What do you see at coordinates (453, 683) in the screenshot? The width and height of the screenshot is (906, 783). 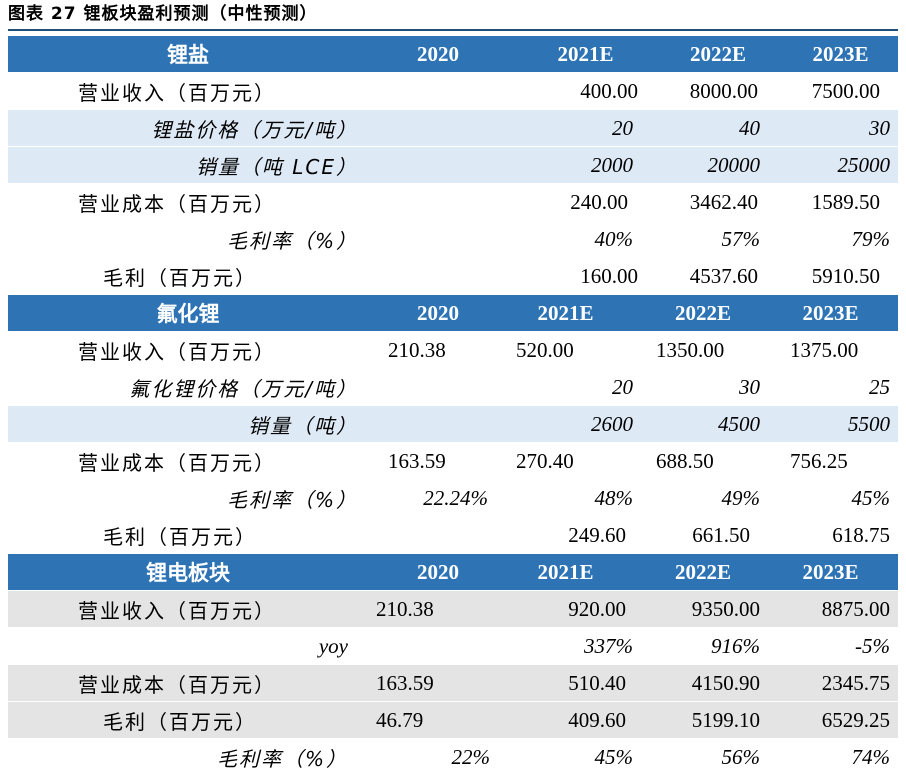 I see `table-row: 营业成本（百万元） 163.59 510.40 4150.90 2345.75` at bounding box center [453, 683].